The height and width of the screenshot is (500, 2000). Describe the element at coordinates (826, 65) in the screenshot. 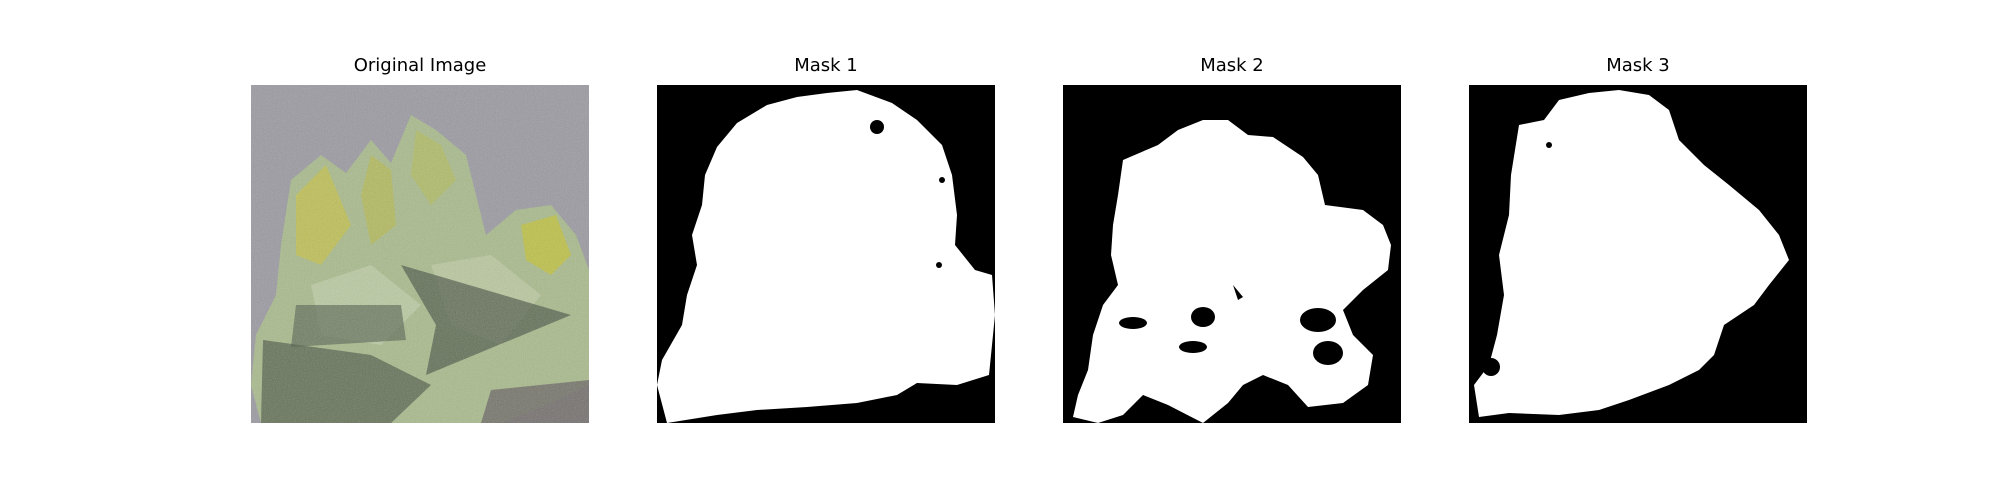

I see `panel-title: Mask 1` at that location.